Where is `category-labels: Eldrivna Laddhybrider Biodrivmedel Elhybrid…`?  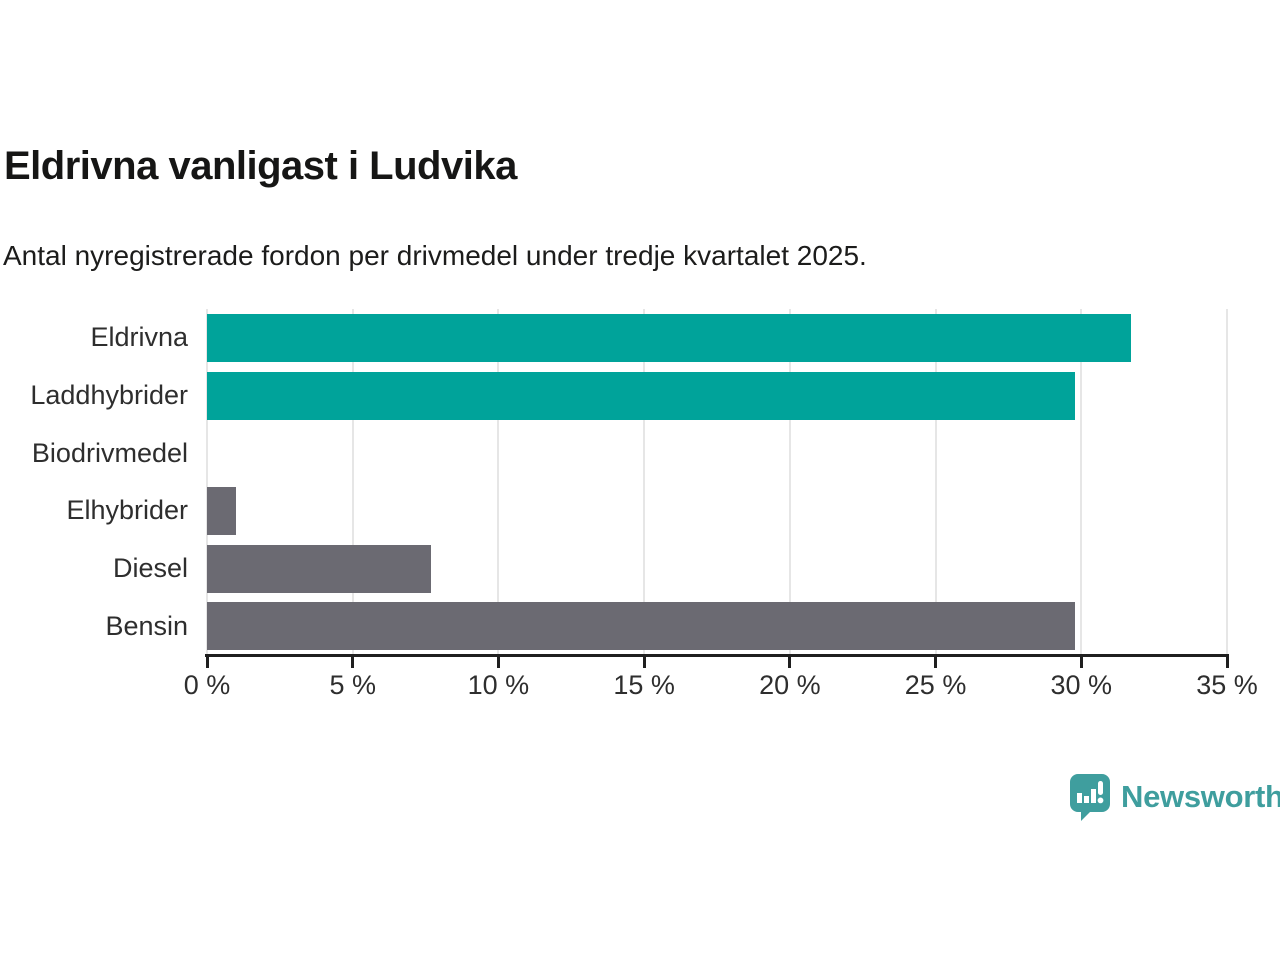 category-labels: Eldrivna Laddhybrider Biodrivmedel Elhybrid… is located at coordinates (94, 482).